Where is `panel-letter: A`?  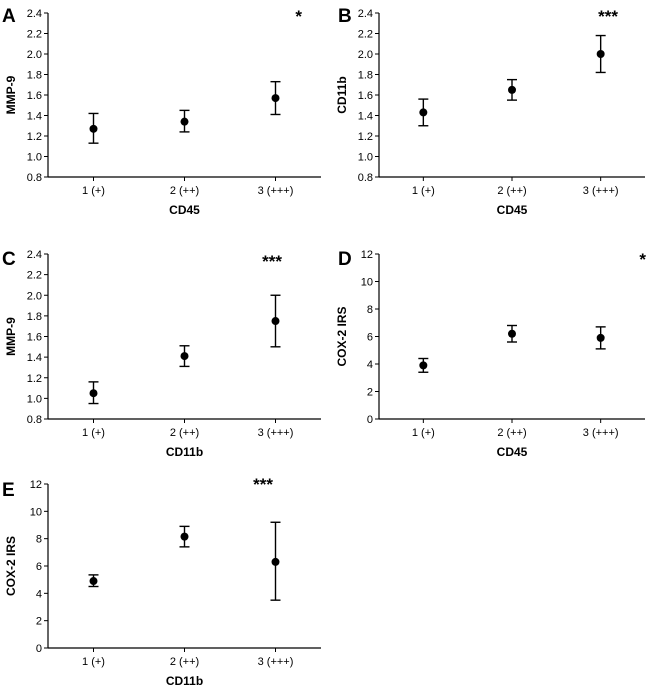
panel-letter: A is located at coordinates (9, 16).